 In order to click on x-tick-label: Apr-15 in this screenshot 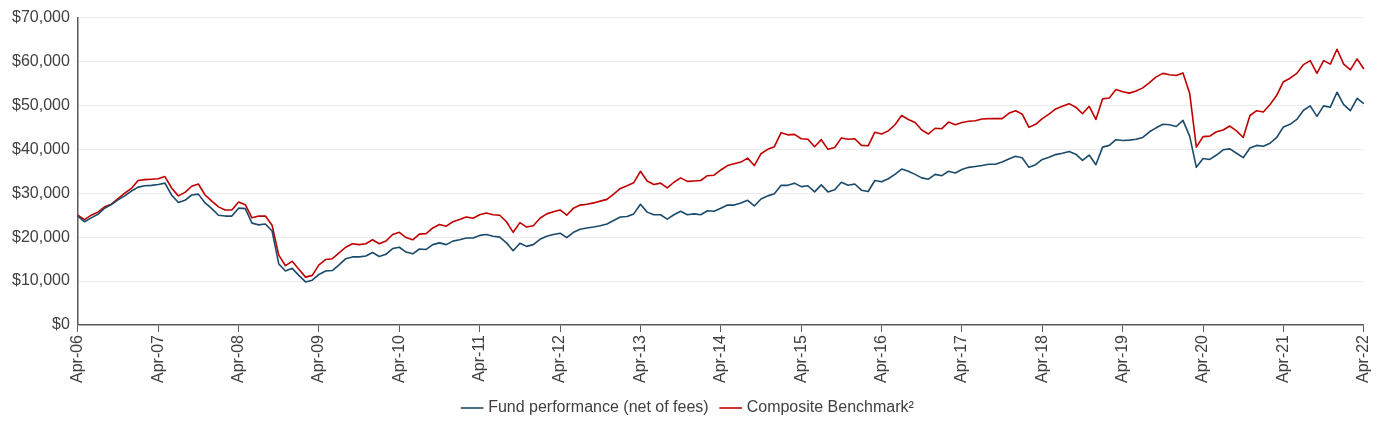, I will do `click(800, 359)`.